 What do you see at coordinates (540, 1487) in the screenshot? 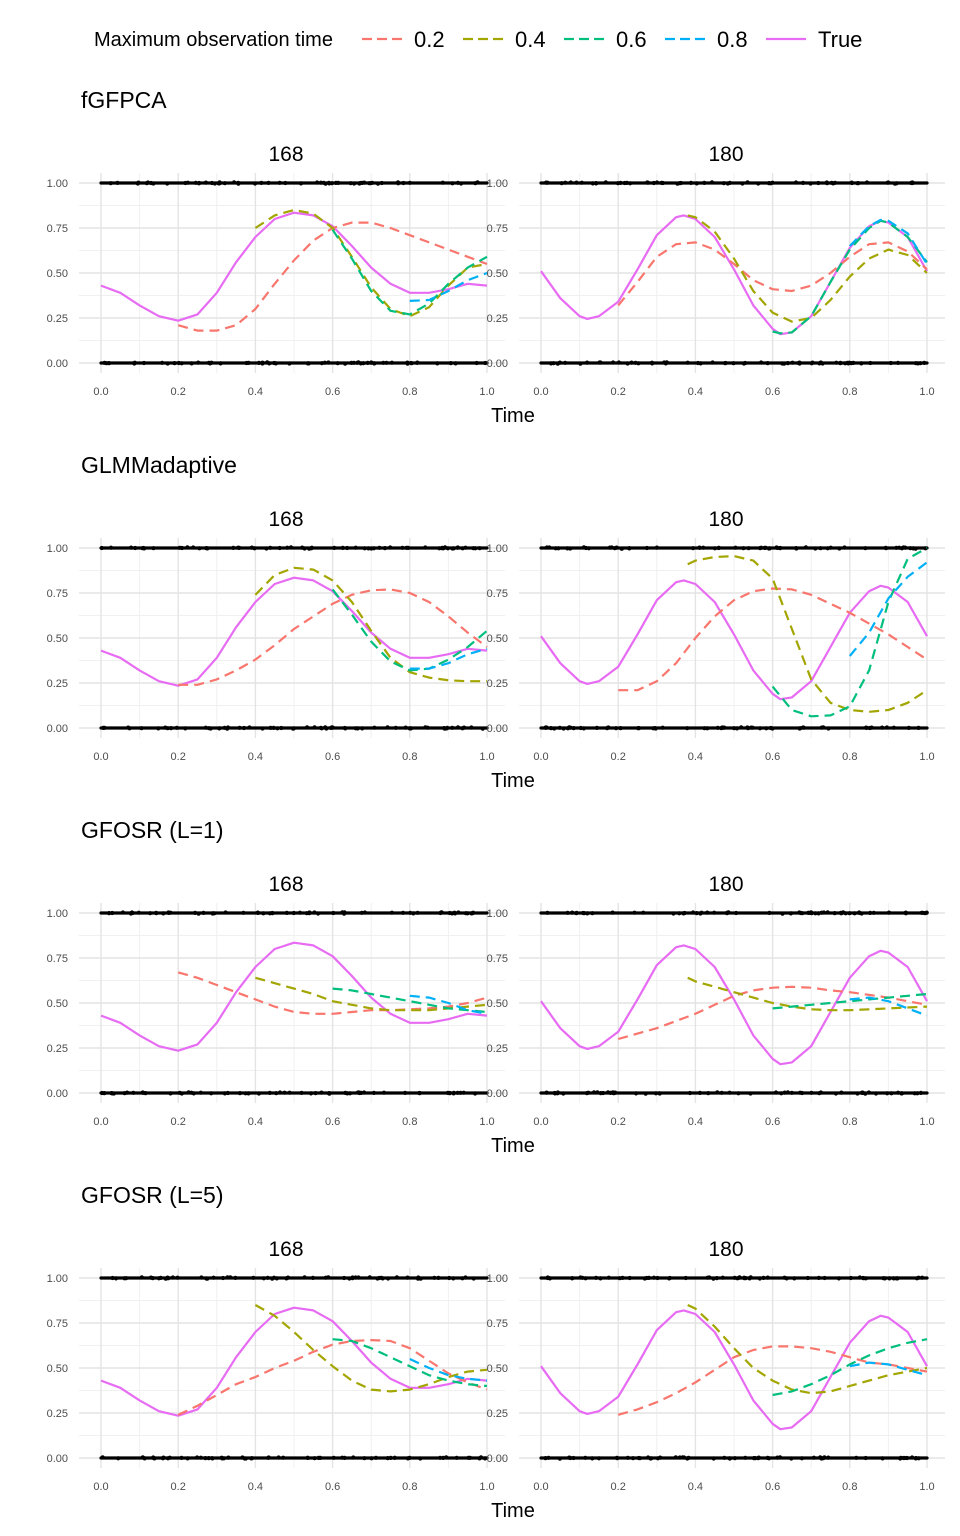
I see `x-tick-label: 0.0` at bounding box center [540, 1487].